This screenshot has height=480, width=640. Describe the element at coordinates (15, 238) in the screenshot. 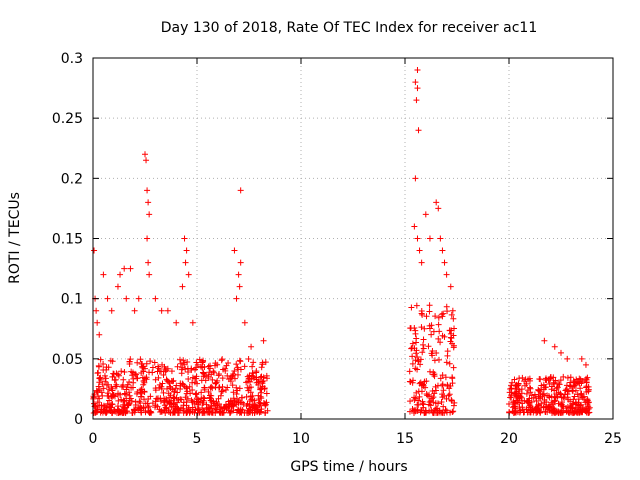

I see `y-axis-label: ROTI / TECUs` at that location.